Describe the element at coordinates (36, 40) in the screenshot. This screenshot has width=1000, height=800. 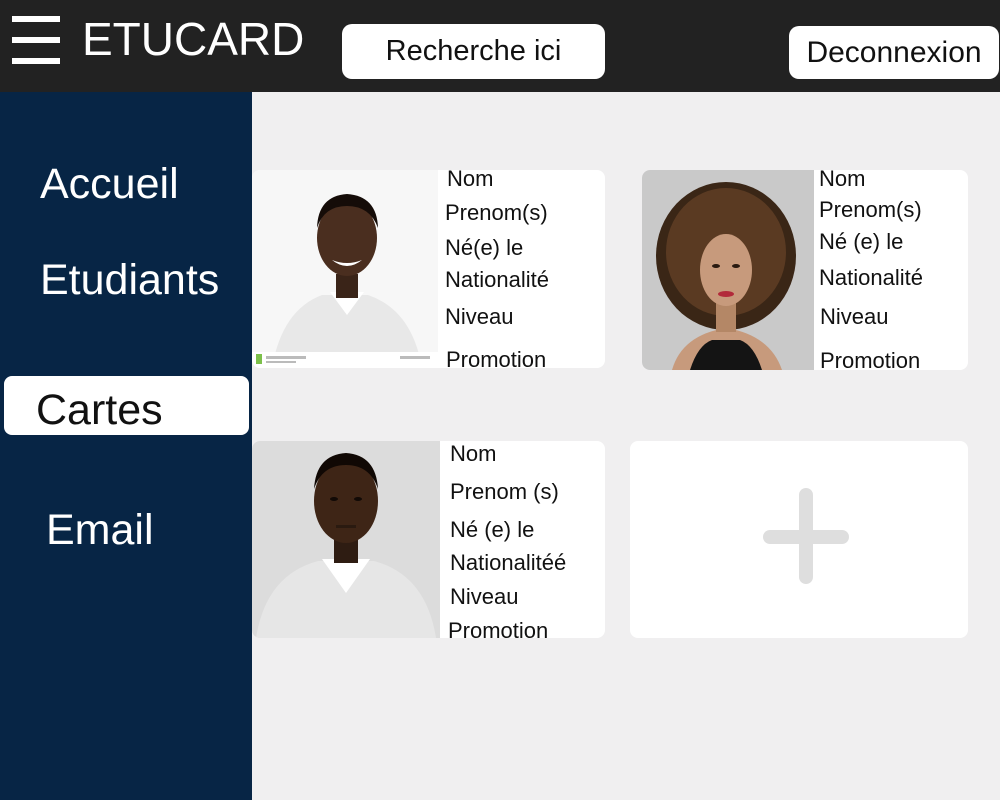
I see `hamburger-menu-icon` at that location.